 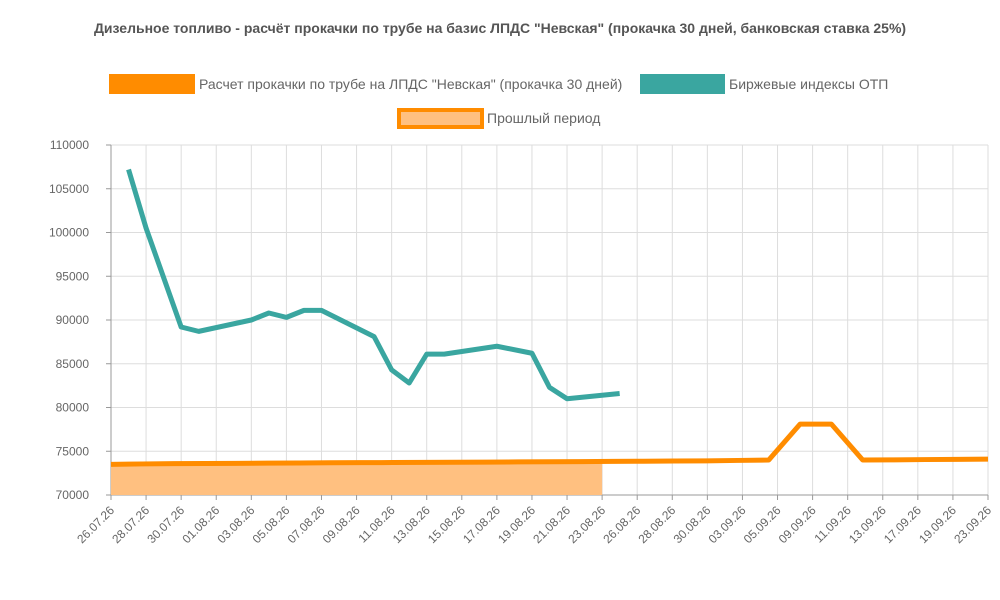 I want to click on x-tick-label: 21.08.26, so click(x=551, y=524).